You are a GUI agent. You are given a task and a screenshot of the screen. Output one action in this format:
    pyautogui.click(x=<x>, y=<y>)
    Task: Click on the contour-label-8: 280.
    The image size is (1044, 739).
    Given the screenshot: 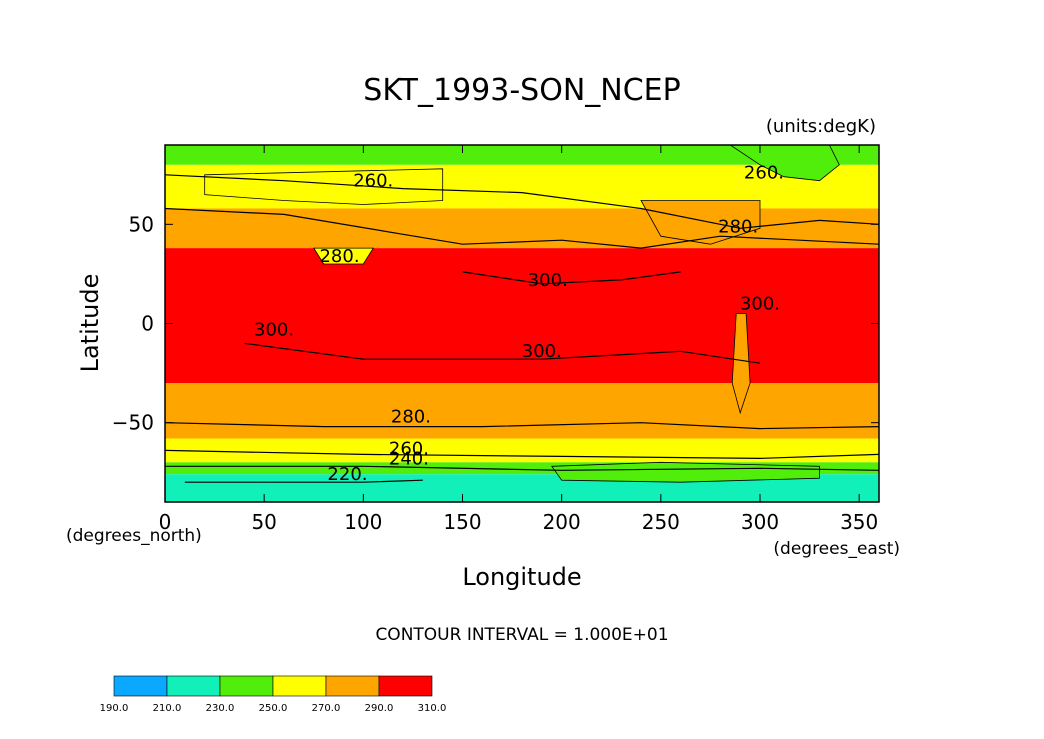 What is the action you would take?
    pyautogui.click(x=411, y=417)
    